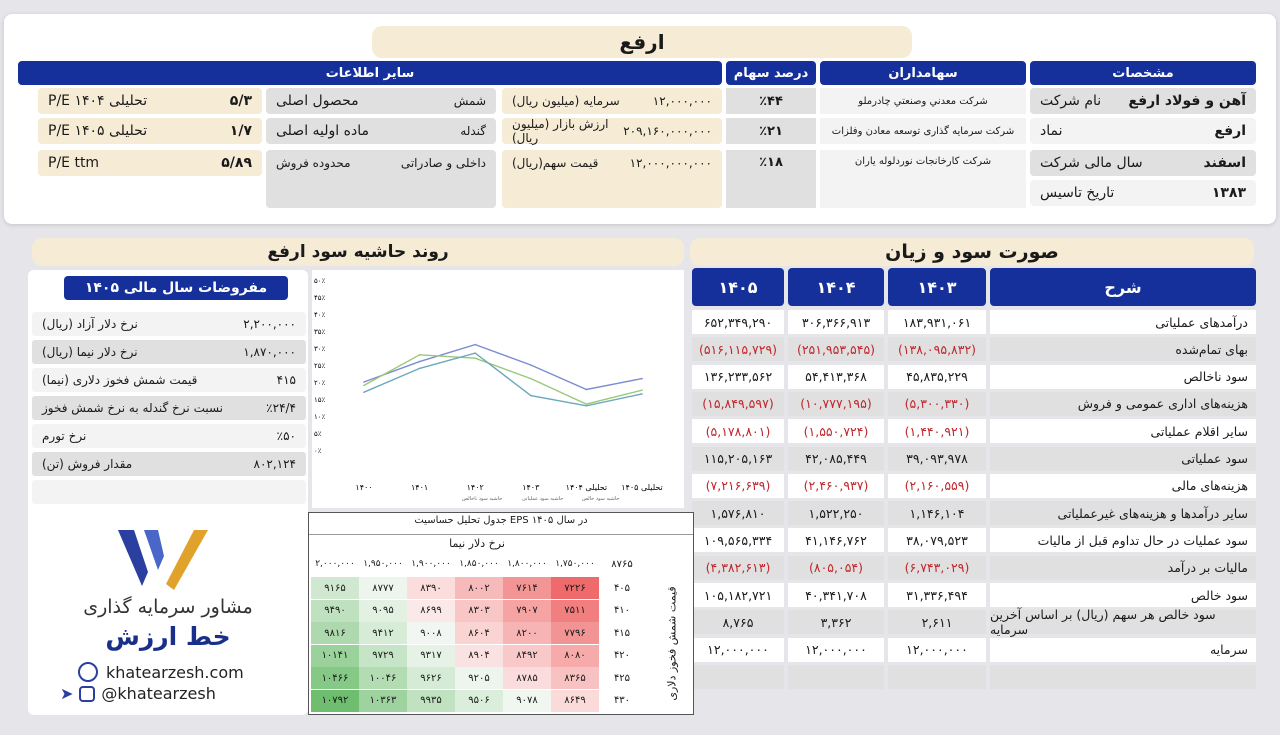  Describe the element at coordinates (383, 610) in the screenshot. I see `sensitivity-cell: ۹۰۹۵` at that location.